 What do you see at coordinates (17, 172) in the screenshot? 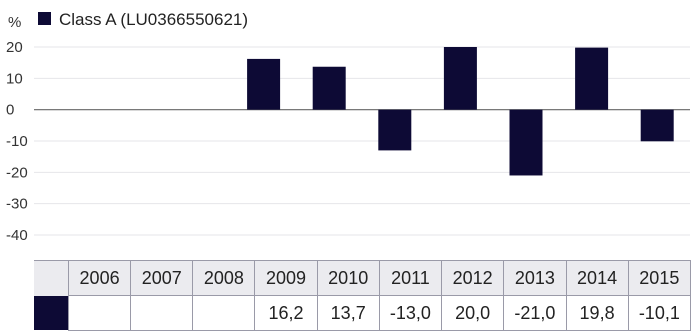
I see `y-tick-label: -20` at bounding box center [17, 172].